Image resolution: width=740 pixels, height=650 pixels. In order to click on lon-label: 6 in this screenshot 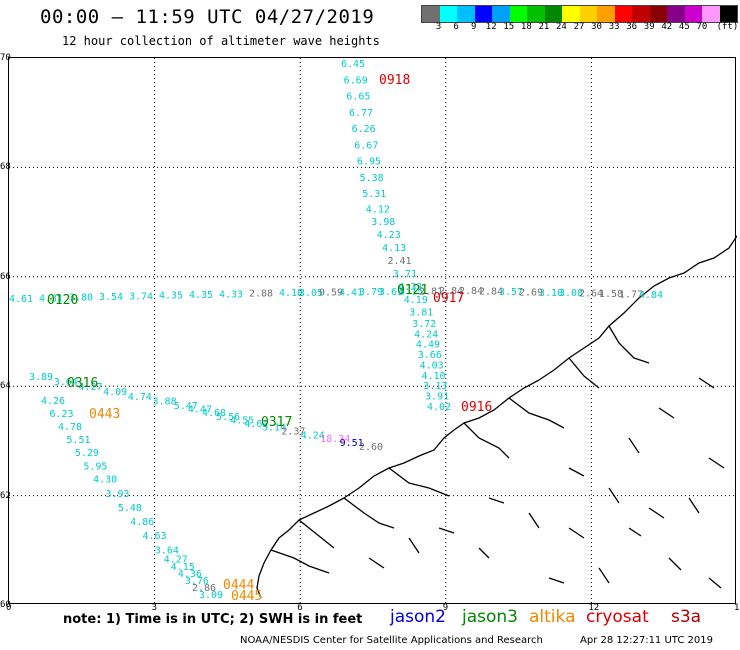, I will do `click(300, 608)`.